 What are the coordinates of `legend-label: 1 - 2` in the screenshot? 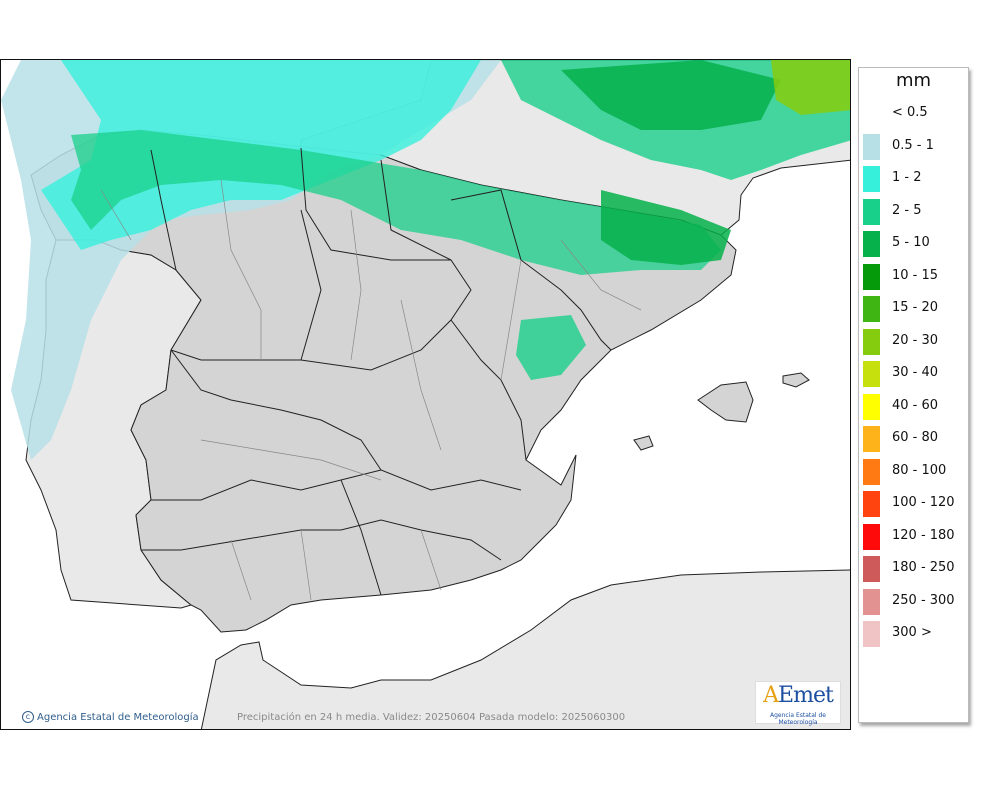 It's located at (907, 177).